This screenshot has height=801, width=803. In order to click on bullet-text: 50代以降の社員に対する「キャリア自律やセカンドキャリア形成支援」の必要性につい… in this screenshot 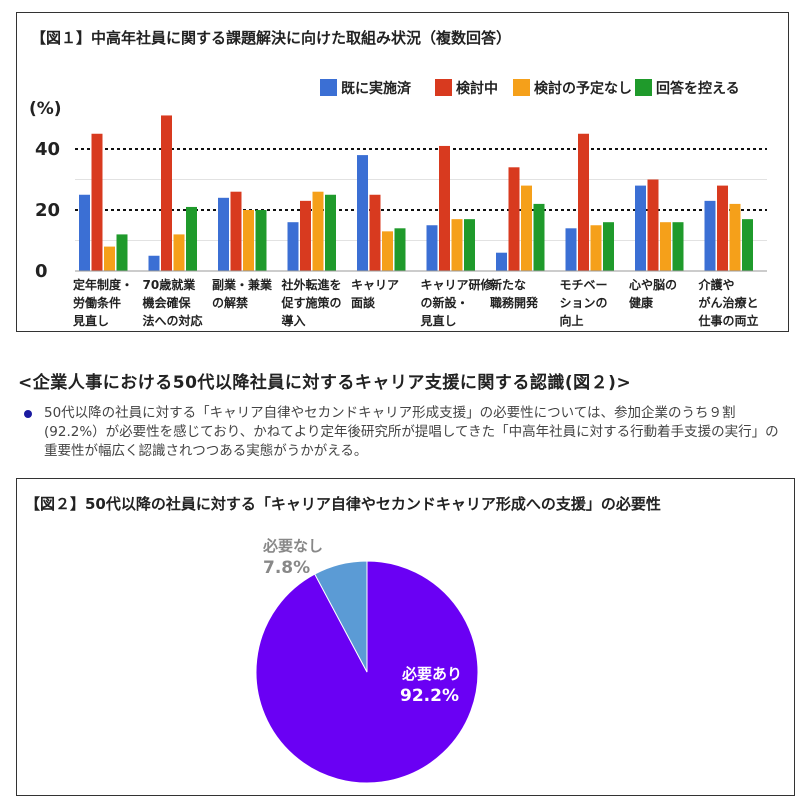, I will do `click(411, 432)`.